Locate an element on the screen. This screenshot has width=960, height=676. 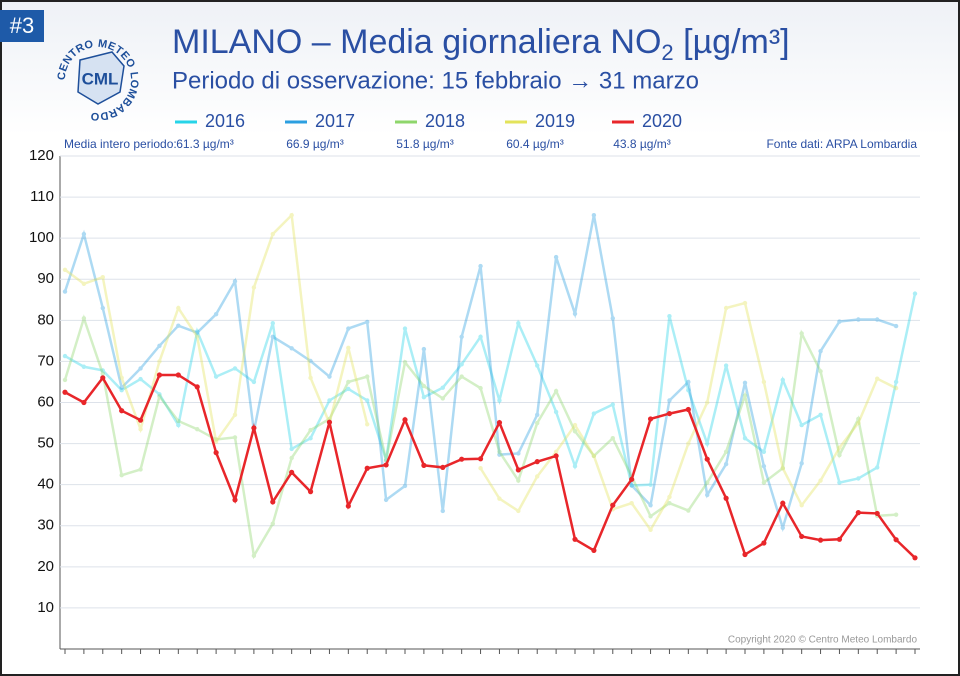
title-unit: [µg/m³] is located at coordinates (732, 42).